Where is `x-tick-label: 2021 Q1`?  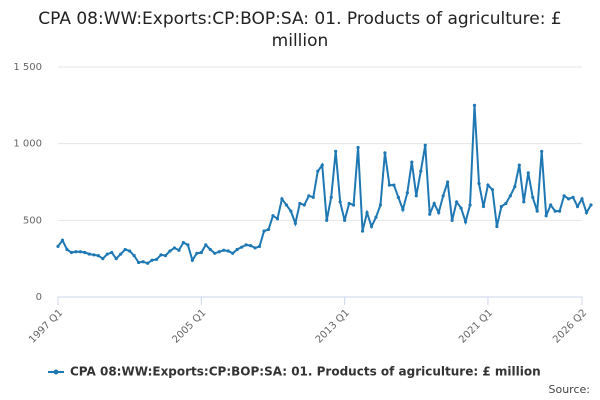 x-tick-label: 2021 Q1 is located at coordinates (476, 326).